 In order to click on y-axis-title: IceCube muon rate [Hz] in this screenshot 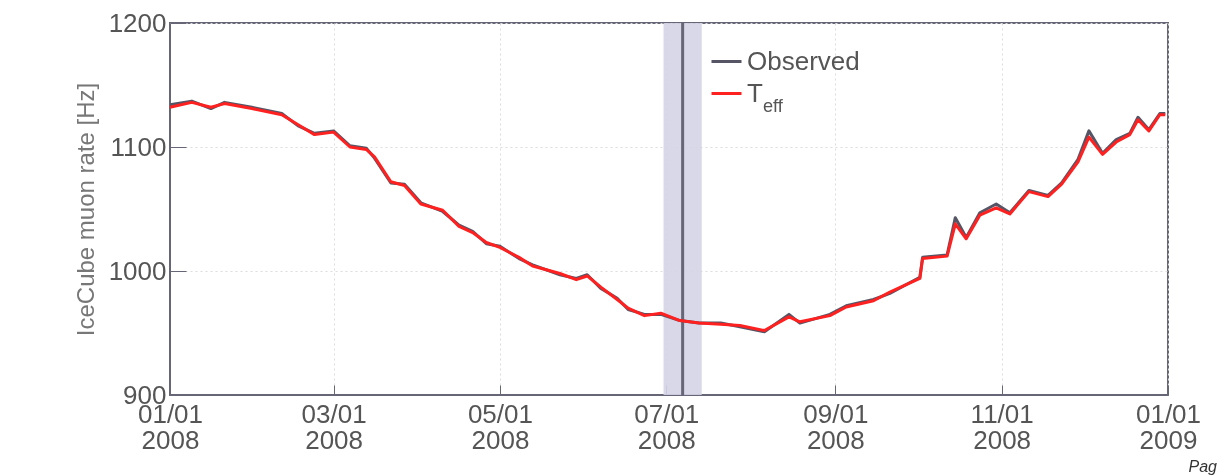, I will do `click(85, 209)`.